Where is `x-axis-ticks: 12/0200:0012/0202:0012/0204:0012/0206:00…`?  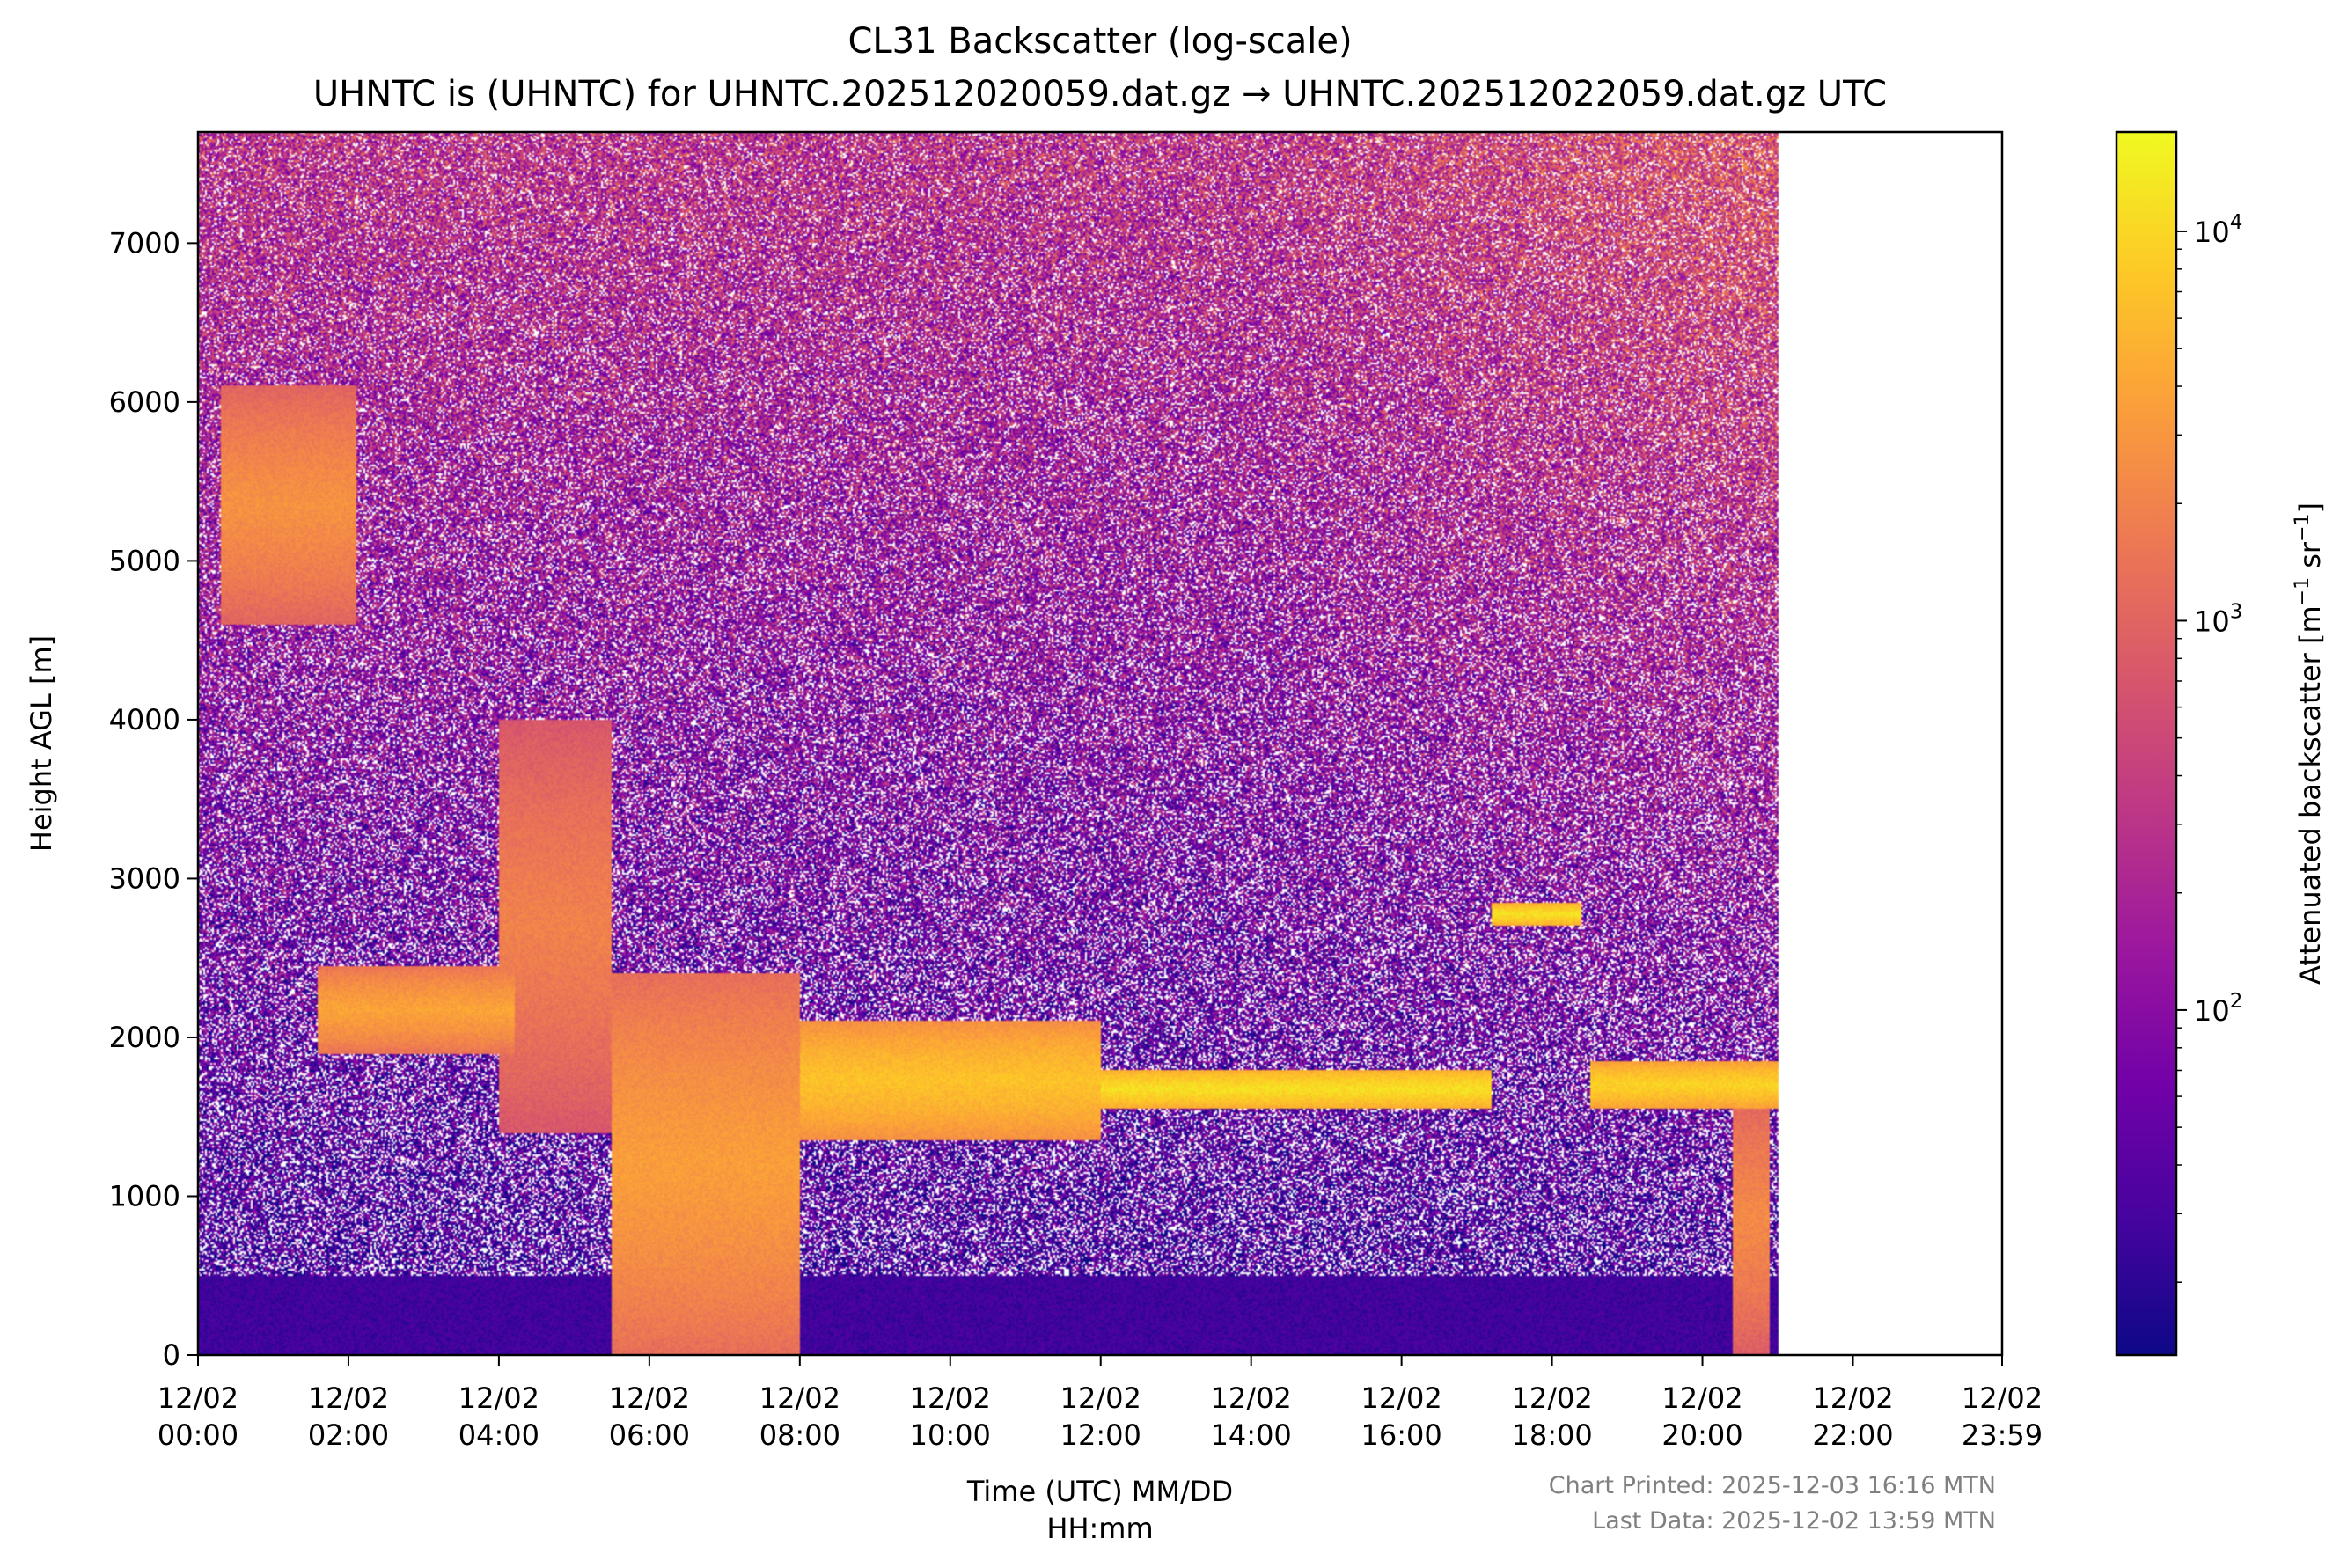 x-axis-ticks: 12/0200:0012/0202:0012/0204:0012/0206:00… is located at coordinates (1100, 1403).